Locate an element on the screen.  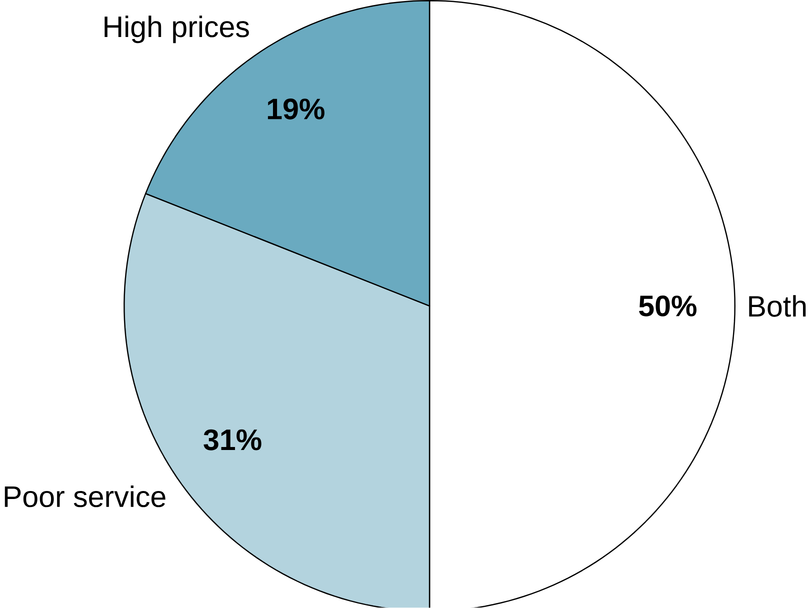
data-label: 31% is located at coordinates (233, 440).